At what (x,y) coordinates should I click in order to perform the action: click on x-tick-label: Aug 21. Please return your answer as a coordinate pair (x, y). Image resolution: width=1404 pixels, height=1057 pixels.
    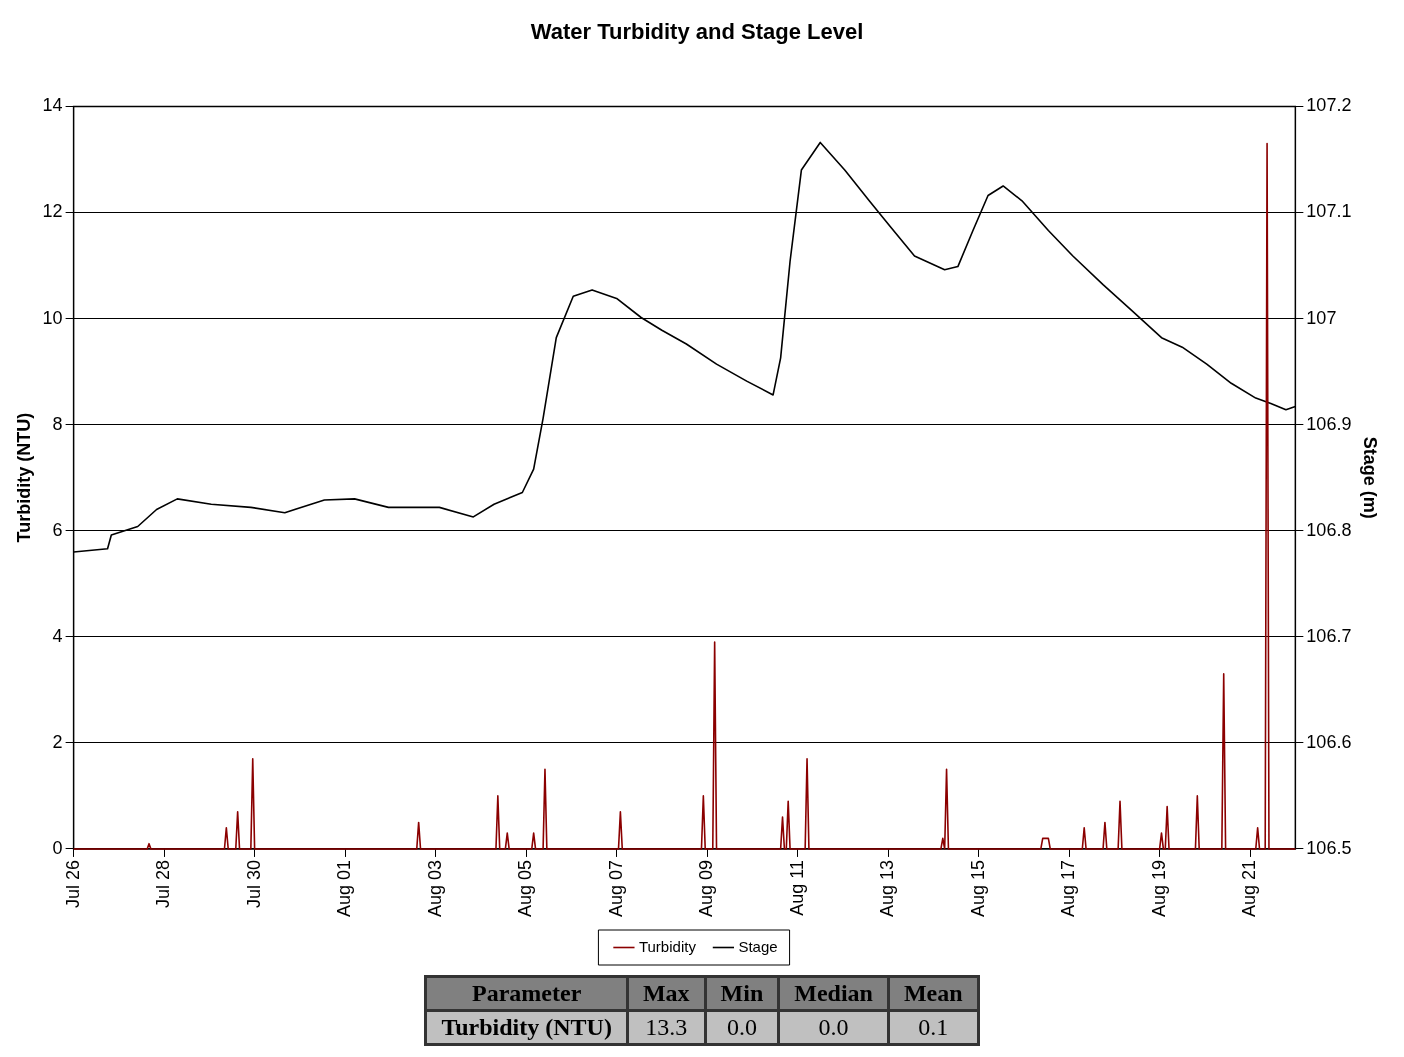
    Looking at the image, I should click on (1249, 888).